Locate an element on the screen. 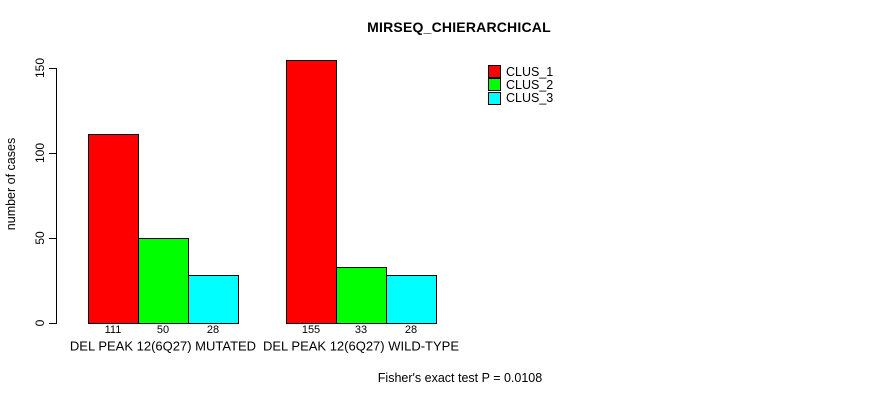 This screenshot has height=400, width=890. bar-value-label: 50 is located at coordinates (163, 330).